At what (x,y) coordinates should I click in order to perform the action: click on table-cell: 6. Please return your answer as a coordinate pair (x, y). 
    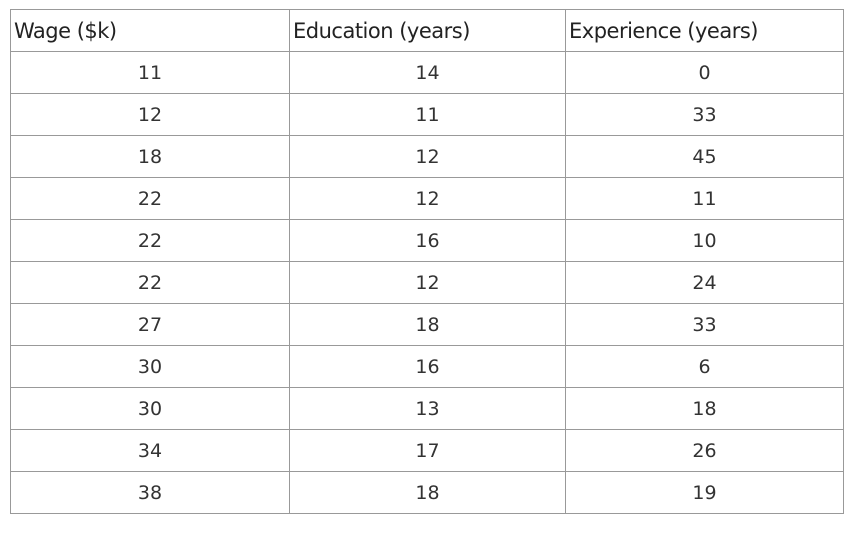
    Looking at the image, I should click on (704, 366).